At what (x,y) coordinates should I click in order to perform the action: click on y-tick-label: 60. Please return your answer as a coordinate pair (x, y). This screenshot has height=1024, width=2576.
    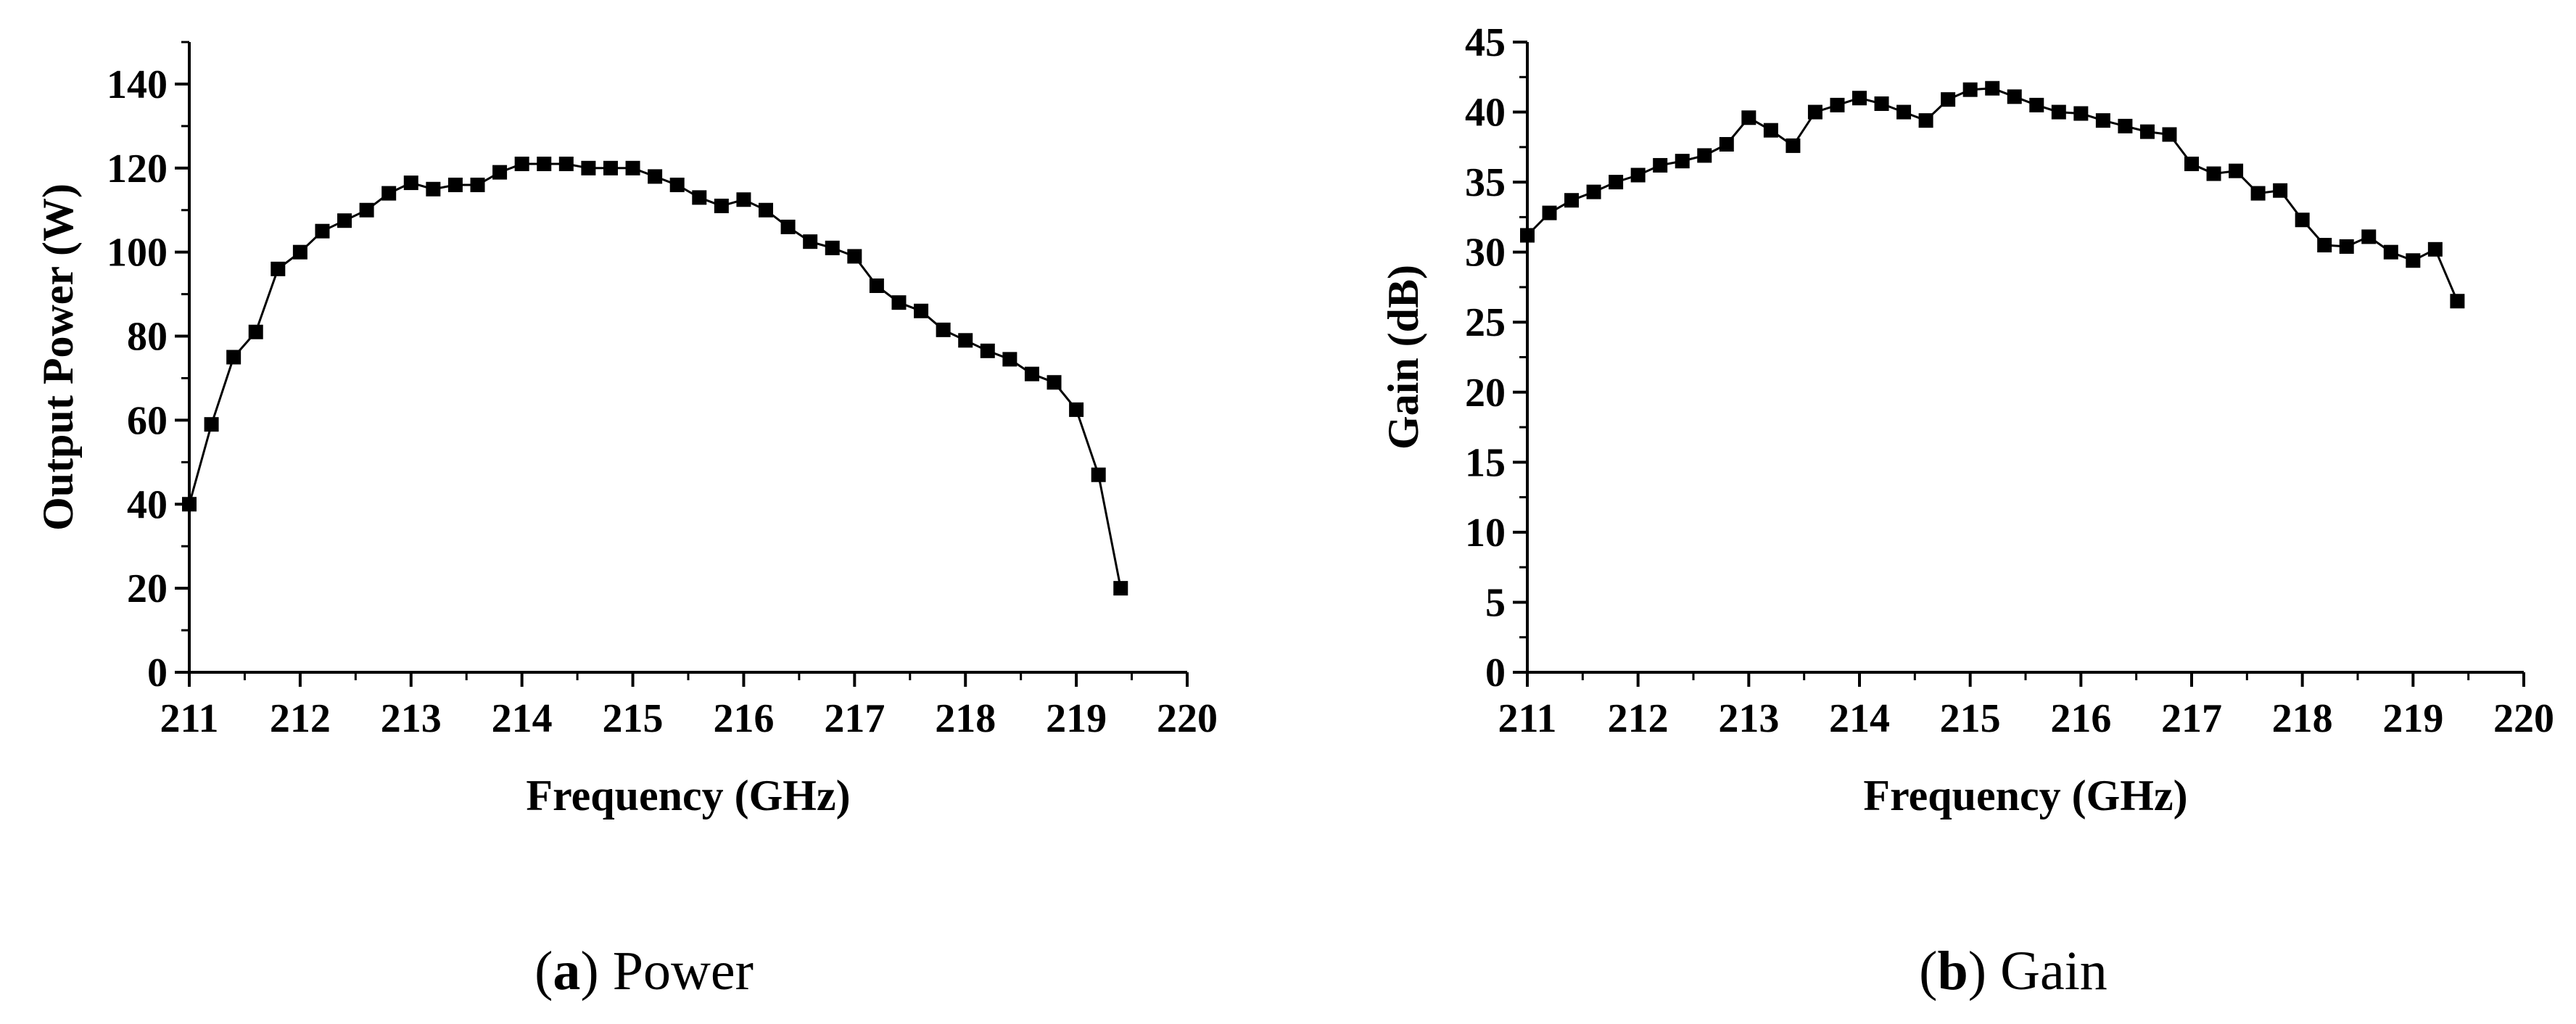
    Looking at the image, I should click on (147, 420).